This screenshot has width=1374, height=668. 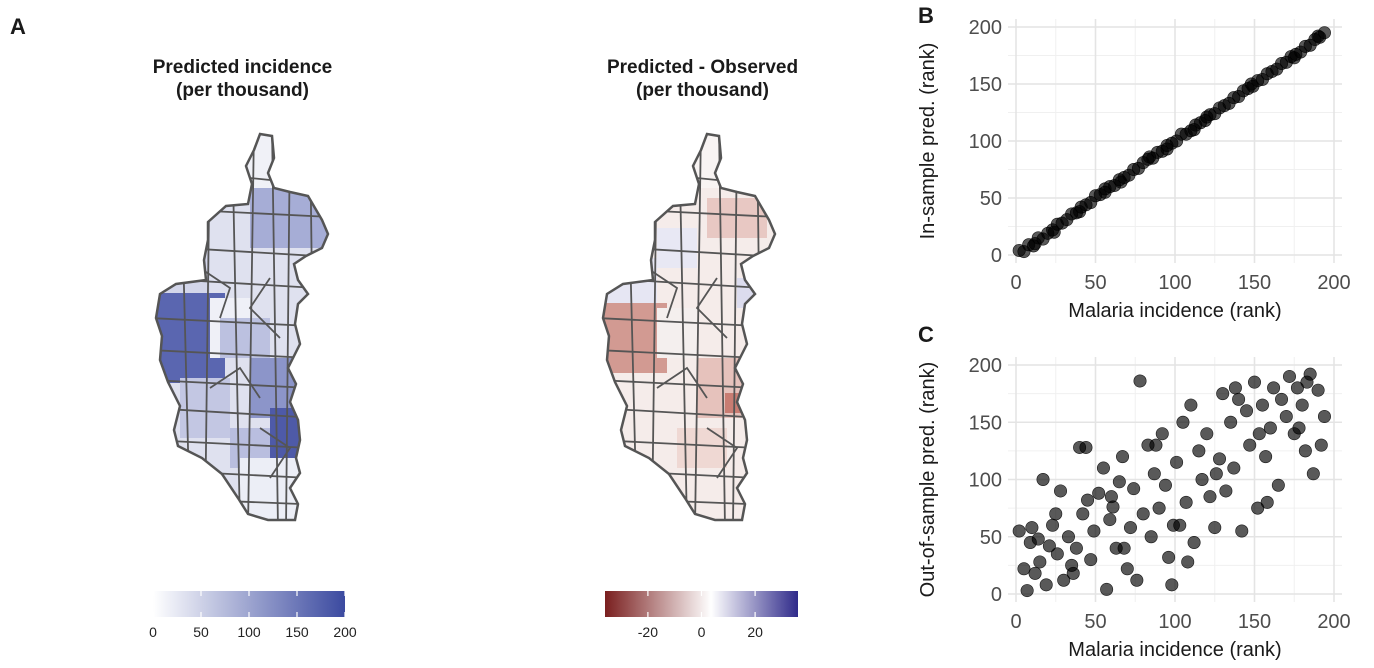 What do you see at coordinates (702, 79) in the screenshot?
I see `map-right-title: Predicted - Observed (per thousand)` at bounding box center [702, 79].